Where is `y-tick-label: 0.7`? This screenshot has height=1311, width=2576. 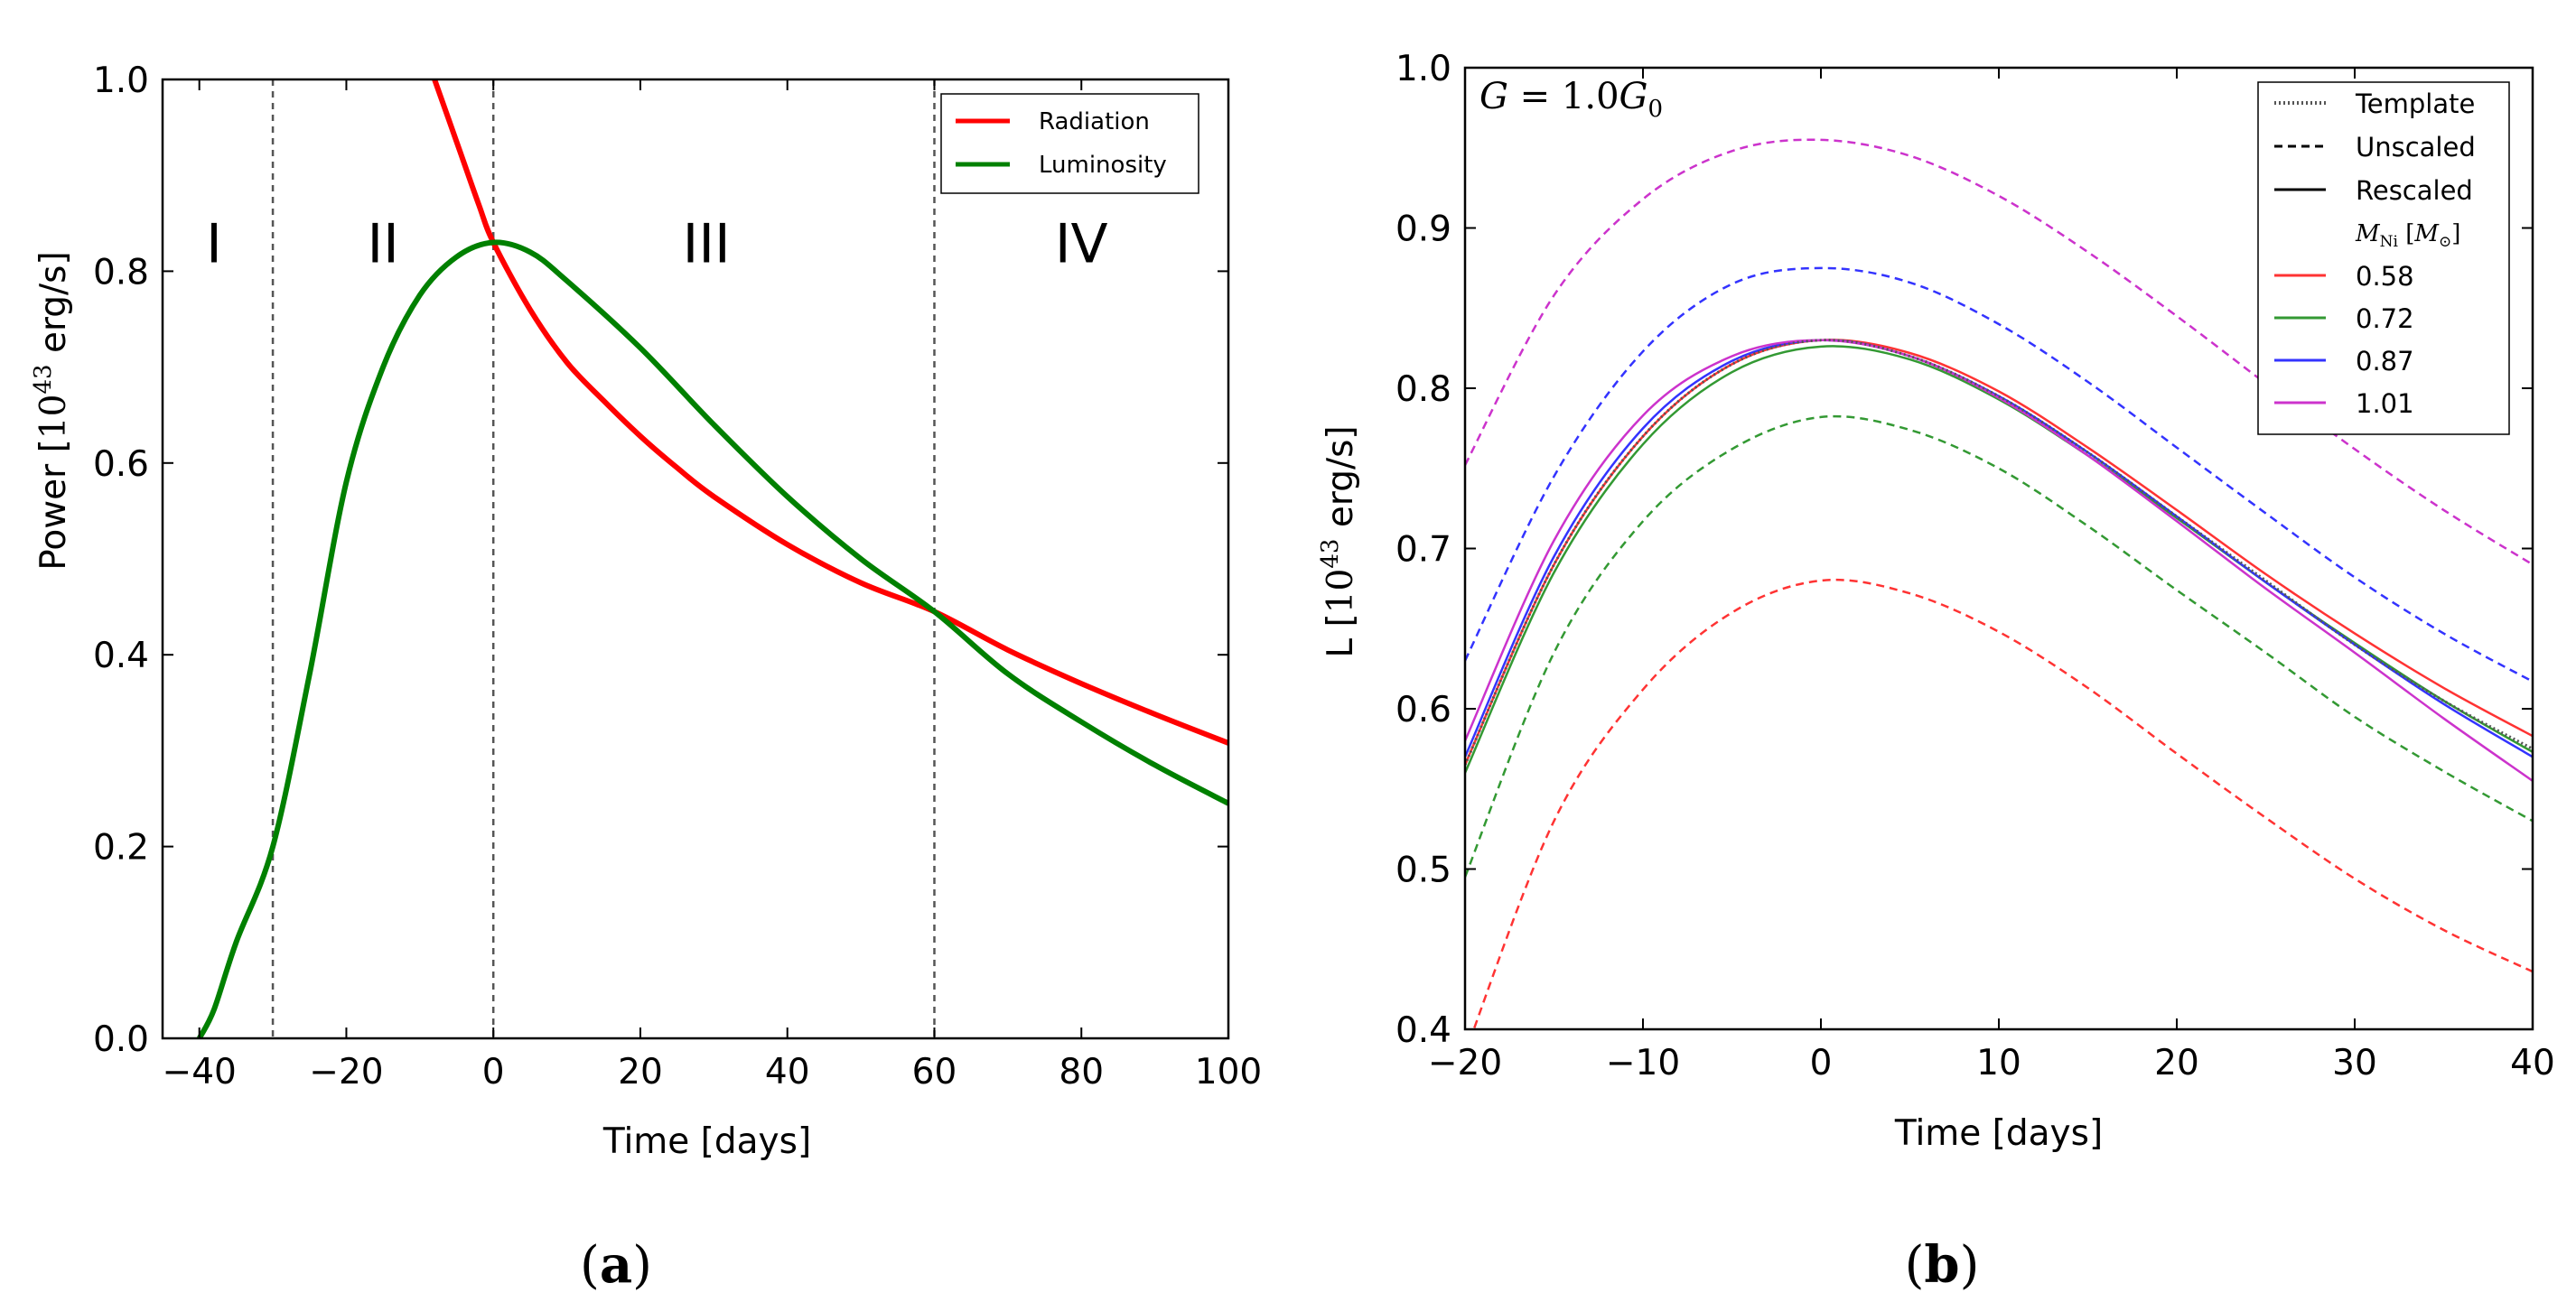
y-tick-label: 0.7 is located at coordinates (1423, 550).